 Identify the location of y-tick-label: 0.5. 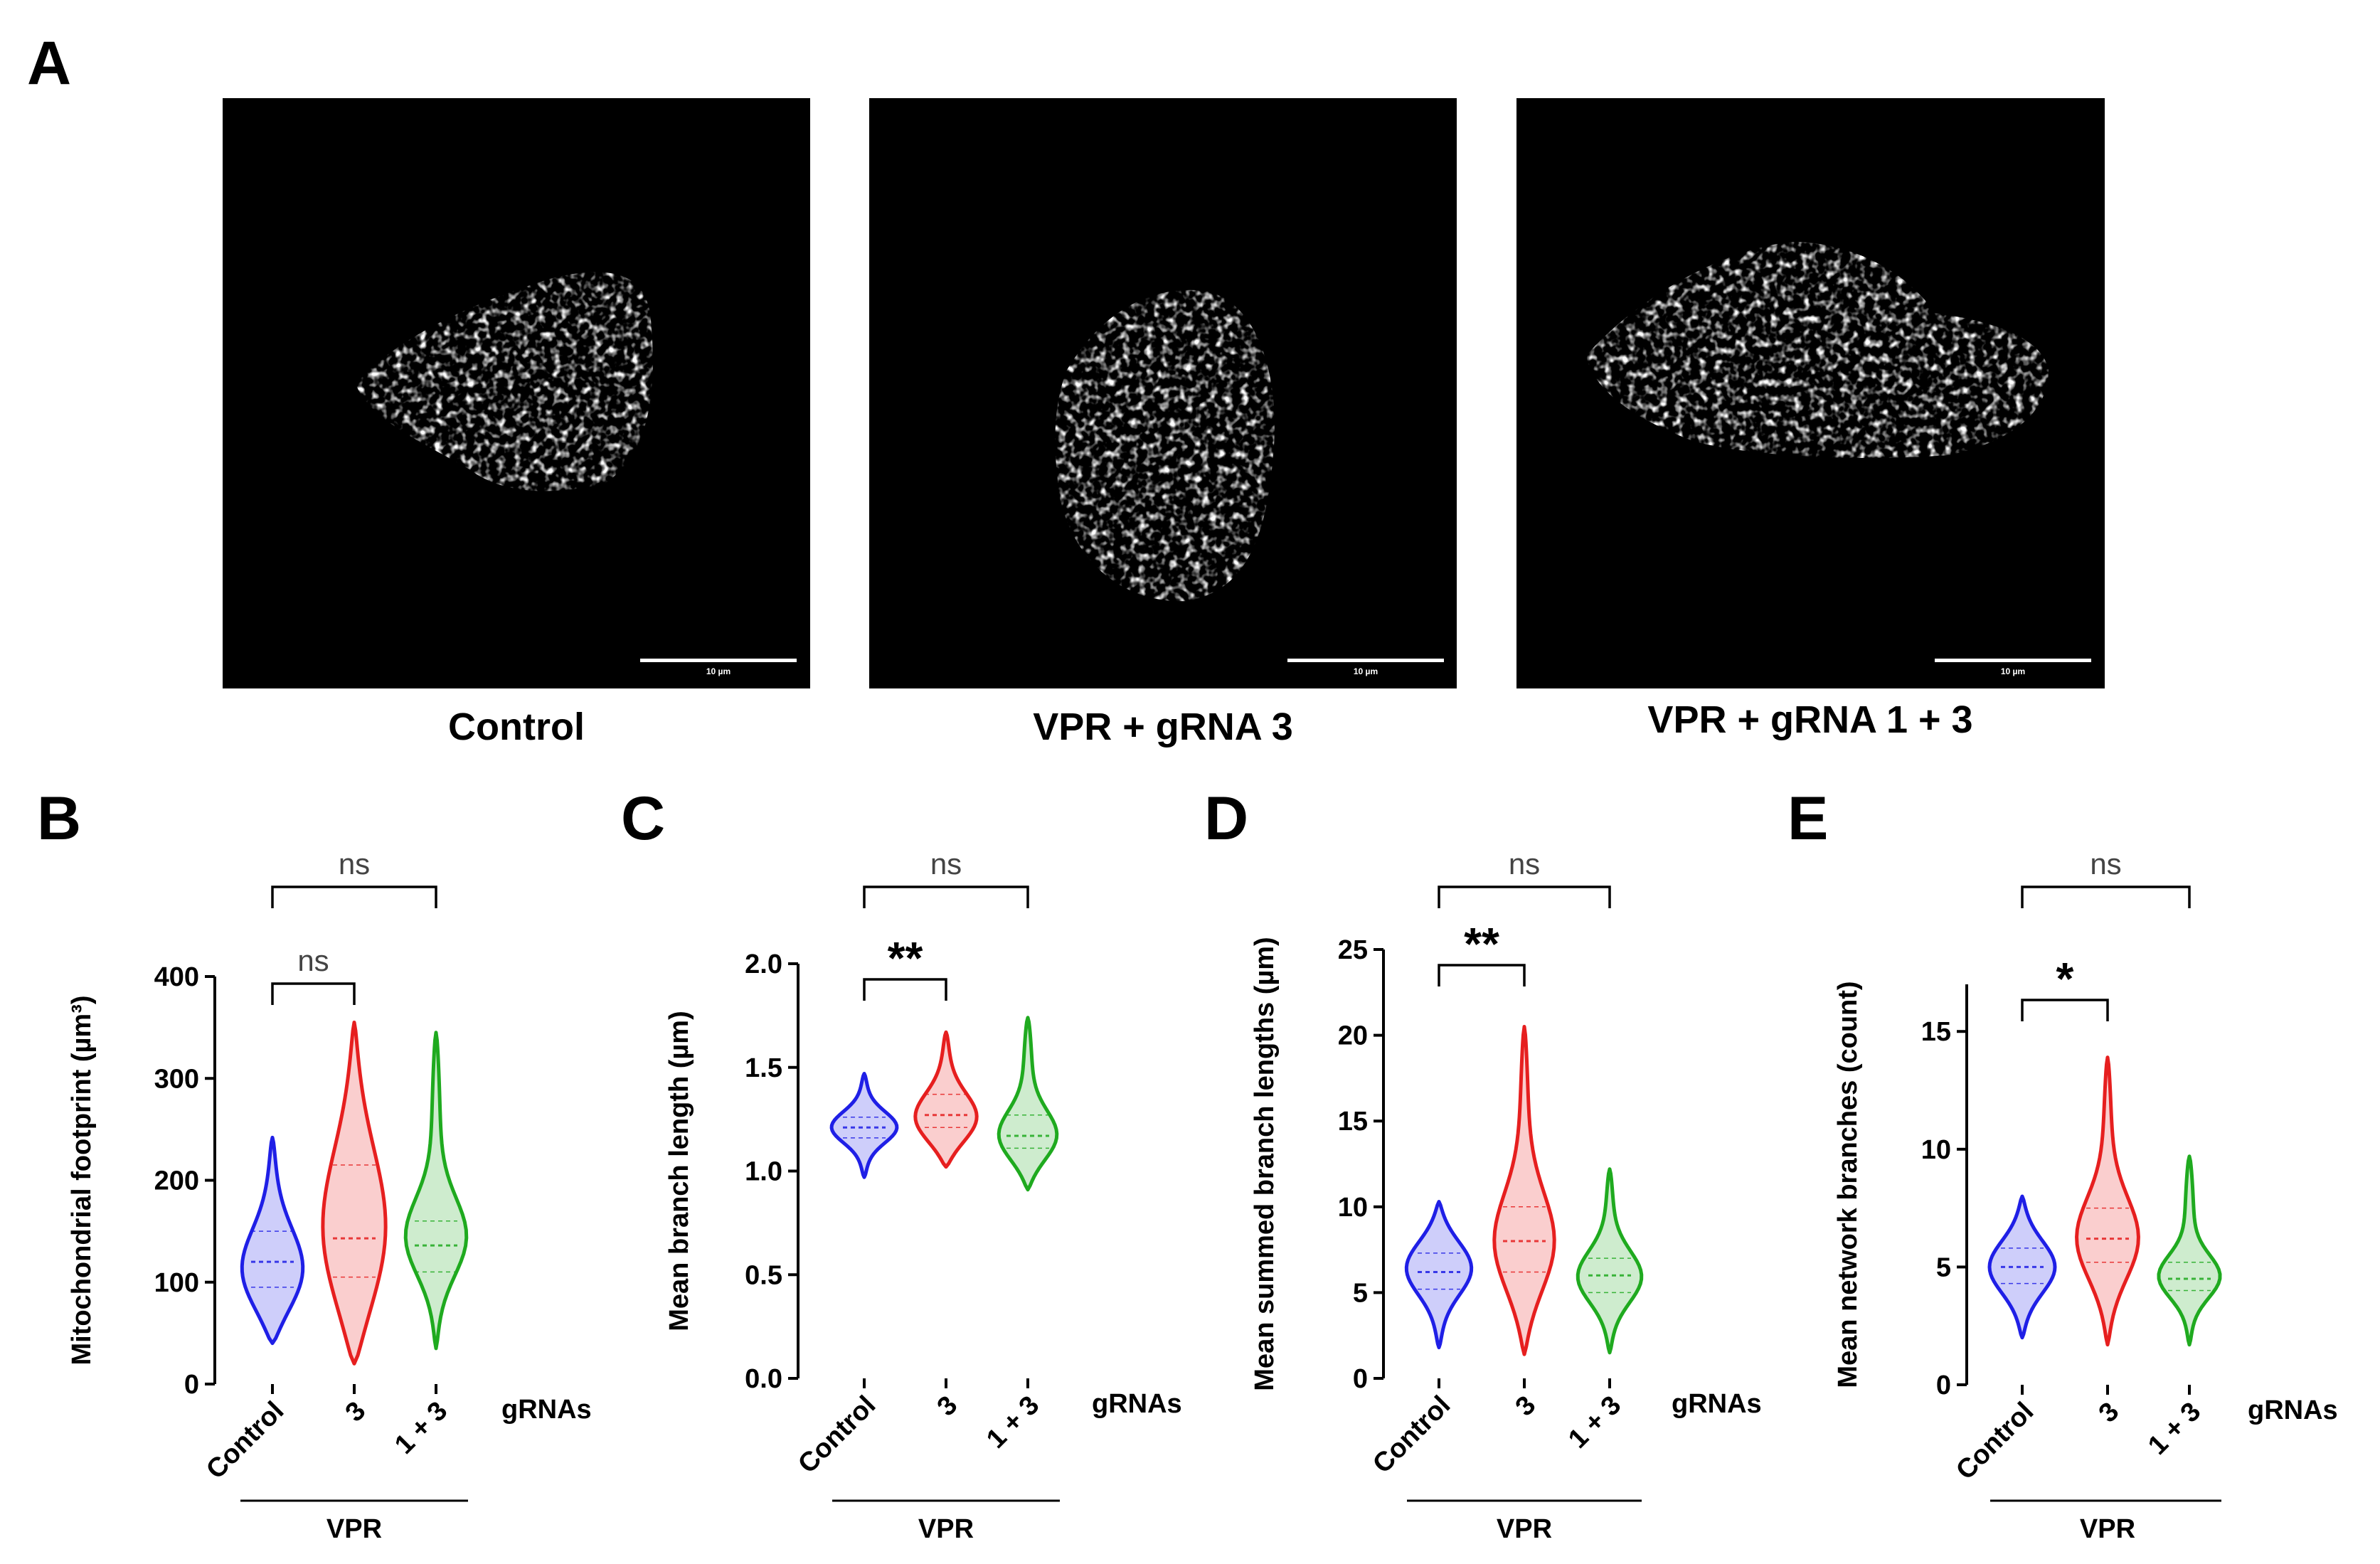
(763, 1275).